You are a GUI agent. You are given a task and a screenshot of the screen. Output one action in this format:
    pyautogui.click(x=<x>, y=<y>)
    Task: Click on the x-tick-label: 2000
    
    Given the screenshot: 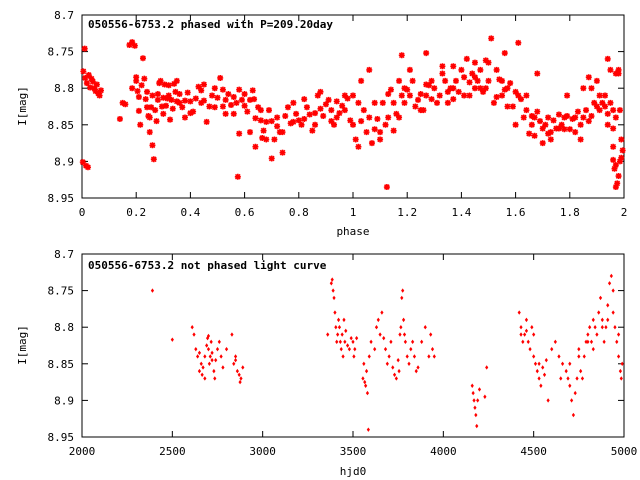 What is the action you would take?
    pyautogui.click(x=82, y=451)
    